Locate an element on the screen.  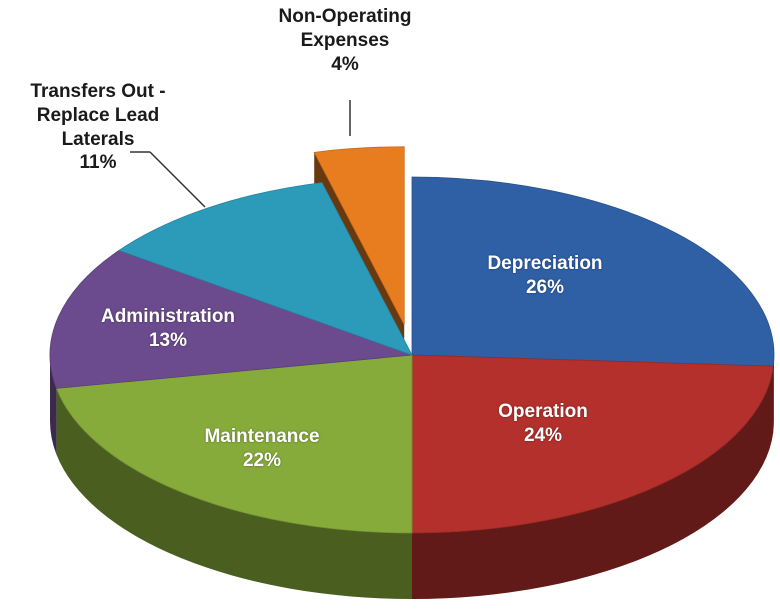
data-label: Maintenance 22% is located at coordinates (261, 449).